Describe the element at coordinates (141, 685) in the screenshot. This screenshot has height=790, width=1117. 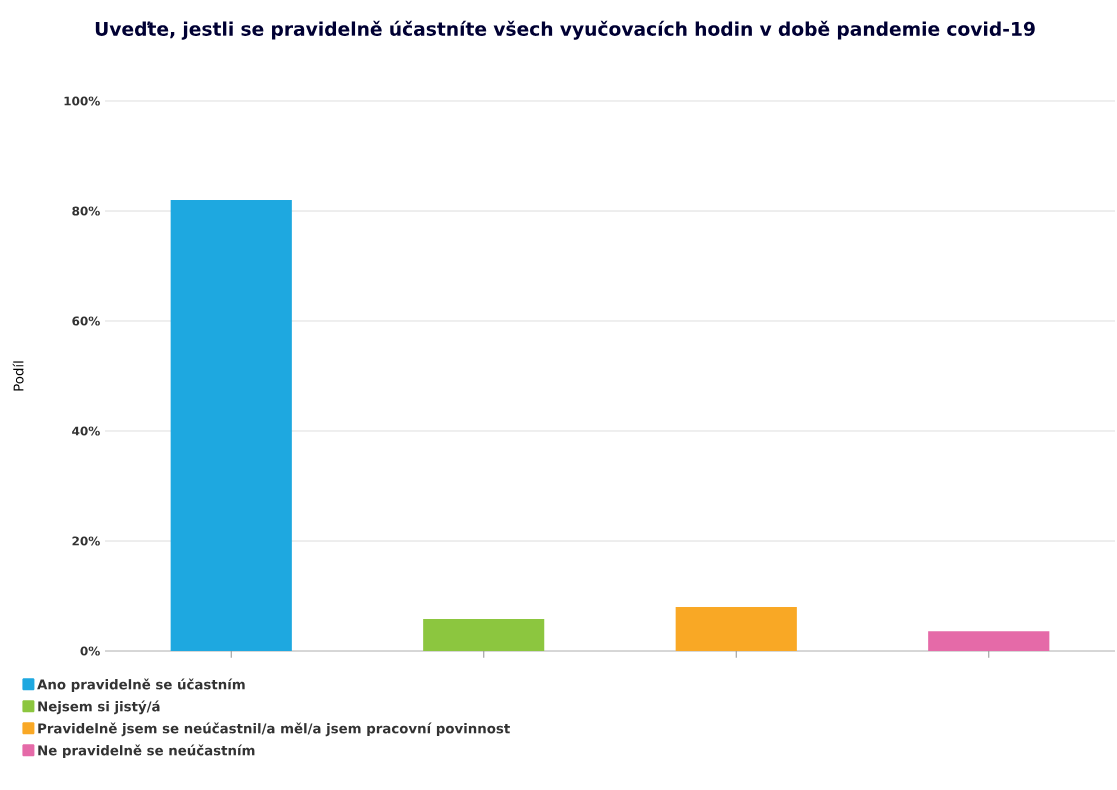
I see `legend-label: Ano pravidelně se účastním` at that location.